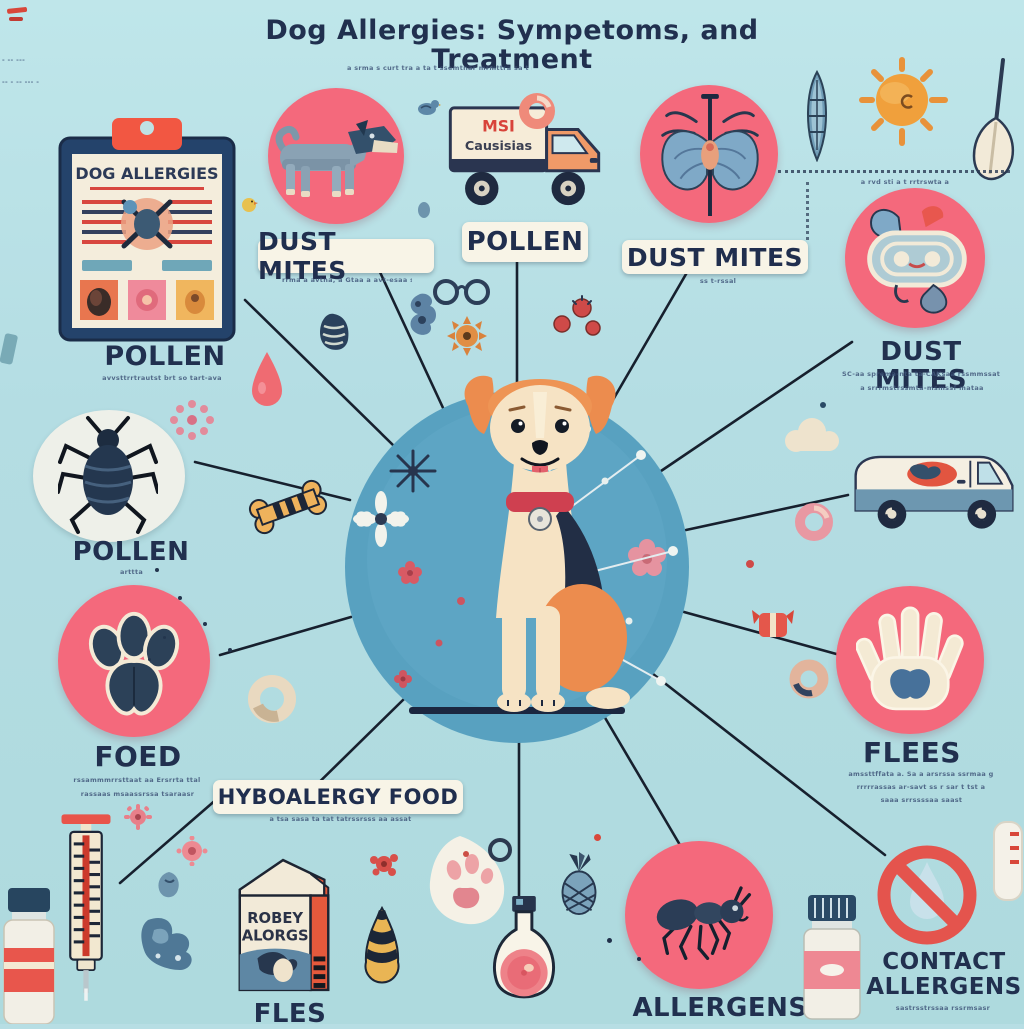 The width and height of the screenshot is (1024, 1029). Describe the element at coordinates (993, 119) in the screenshot. I see `paddle-icon` at that location.